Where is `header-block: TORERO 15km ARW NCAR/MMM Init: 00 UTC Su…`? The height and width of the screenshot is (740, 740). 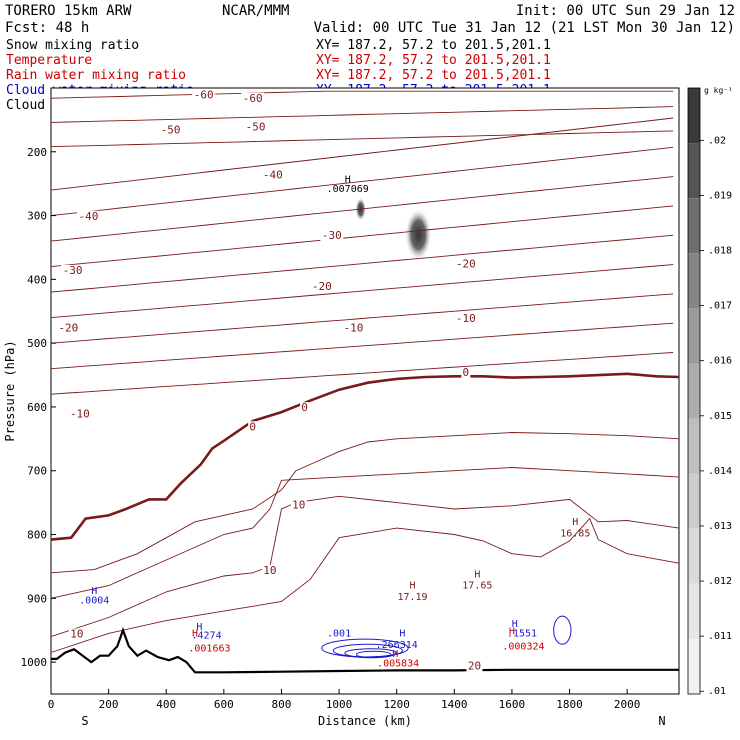 header-block: TORERO 15km ARW NCAR/MMM Init: 00 UTC Su… is located at coordinates (370, 19).